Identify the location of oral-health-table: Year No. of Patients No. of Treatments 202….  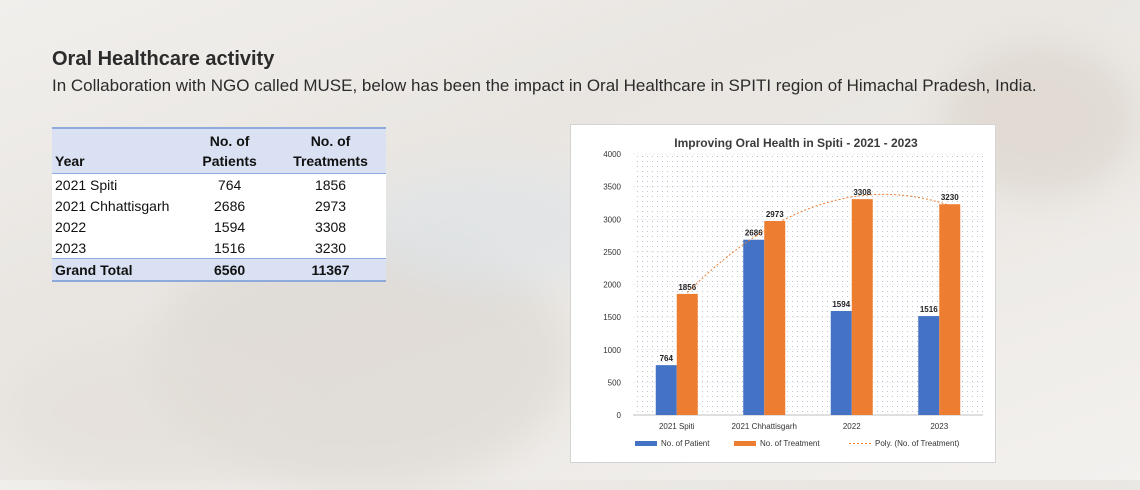
(219, 204).